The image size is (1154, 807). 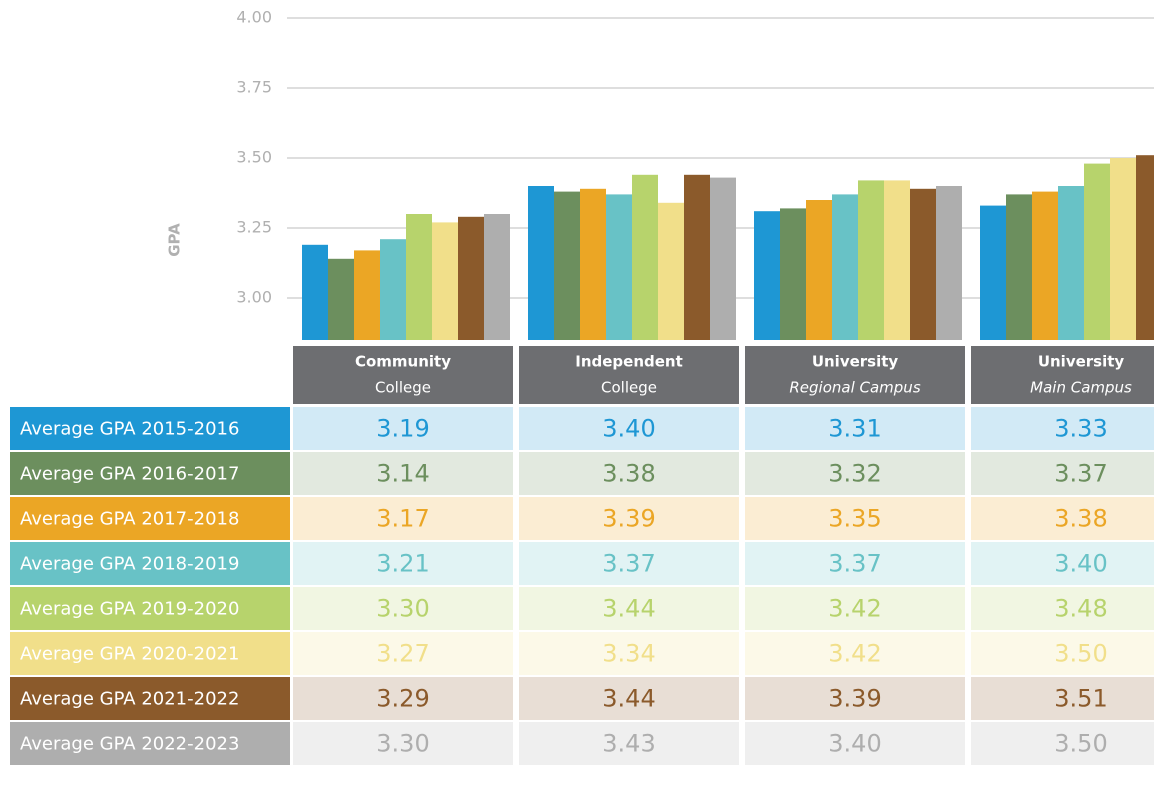 What do you see at coordinates (129, 609) in the screenshot?
I see `legend-label: Average GPA 2019-2020` at bounding box center [129, 609].